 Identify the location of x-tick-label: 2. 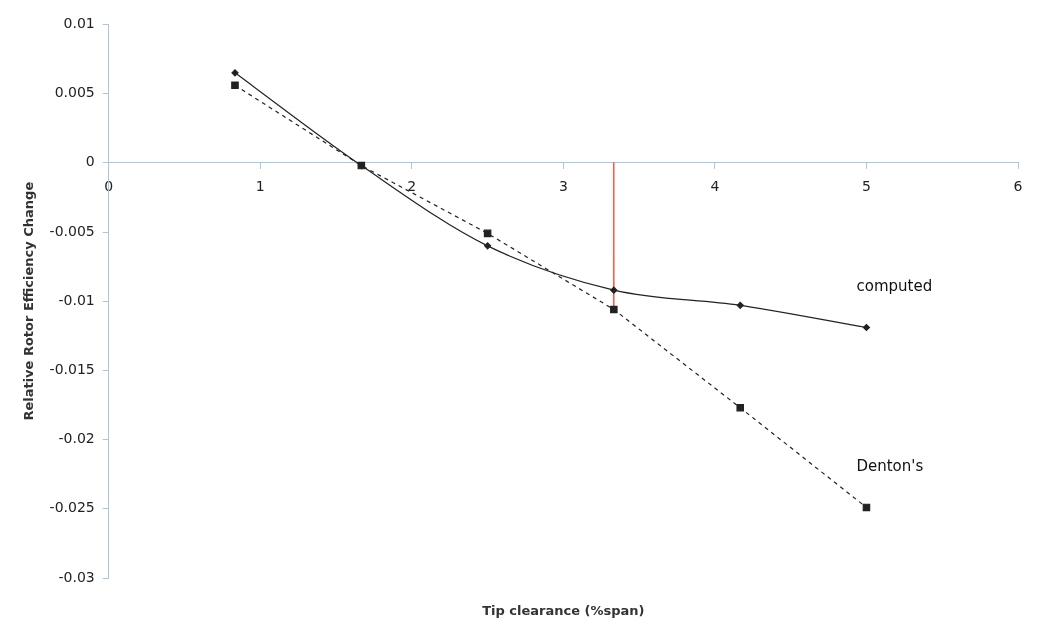
(412, 185).